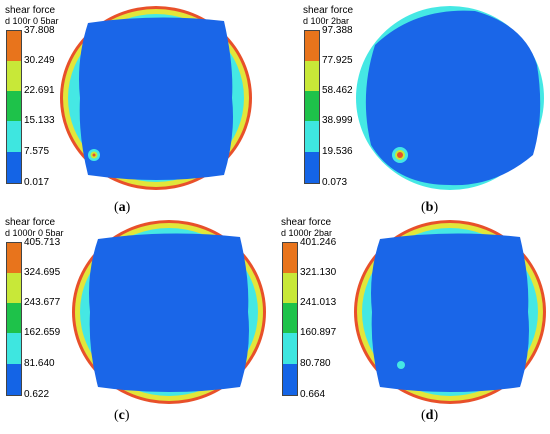 The height and width of the screenshot is (434, 550). Describe the element at coordinates (39, 90) in the screenshot. I see `colorbar-tick-label: 22.691` at that location.